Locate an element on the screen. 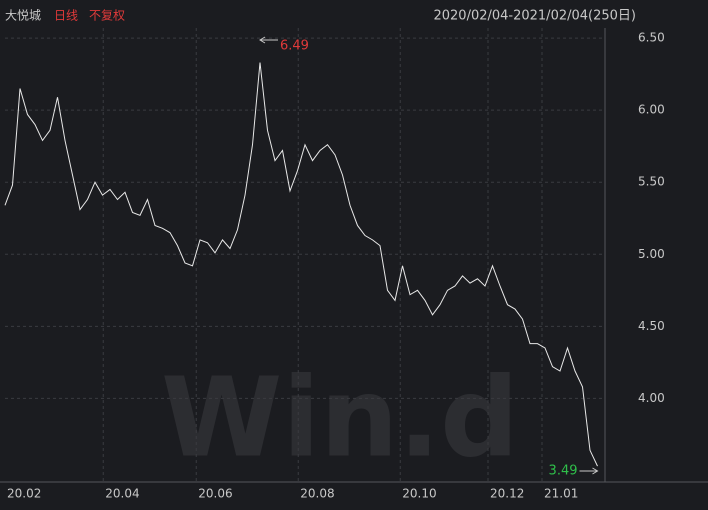 This screenshot has width=708, height=510. watermark: Win.d is located at coordinates (340, 417).